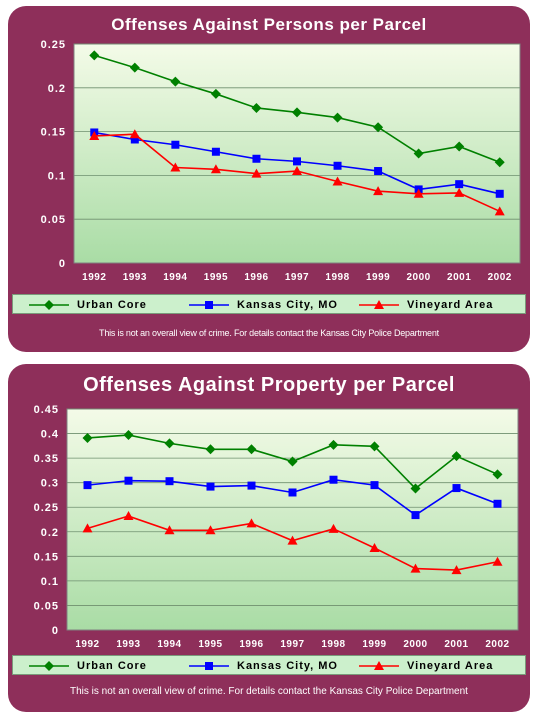  Describe the element at coordinates (269, 24) in the screenshot. I see `chart-title: Offenses Against Persons per Parcel` at that location.